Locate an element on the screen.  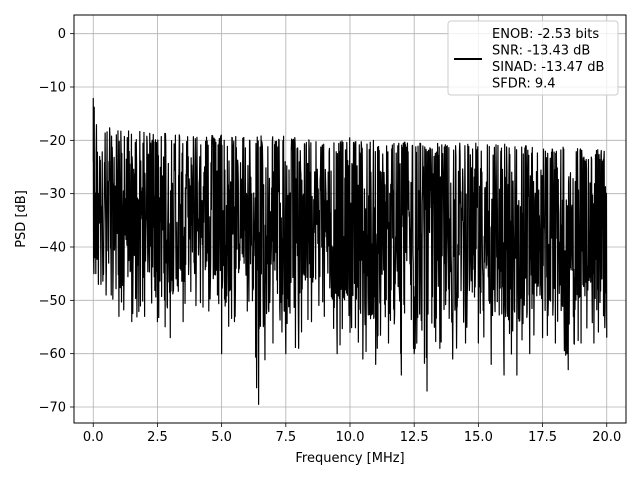
x-tick-label: 17.5 is located at coordinates (542, 437).